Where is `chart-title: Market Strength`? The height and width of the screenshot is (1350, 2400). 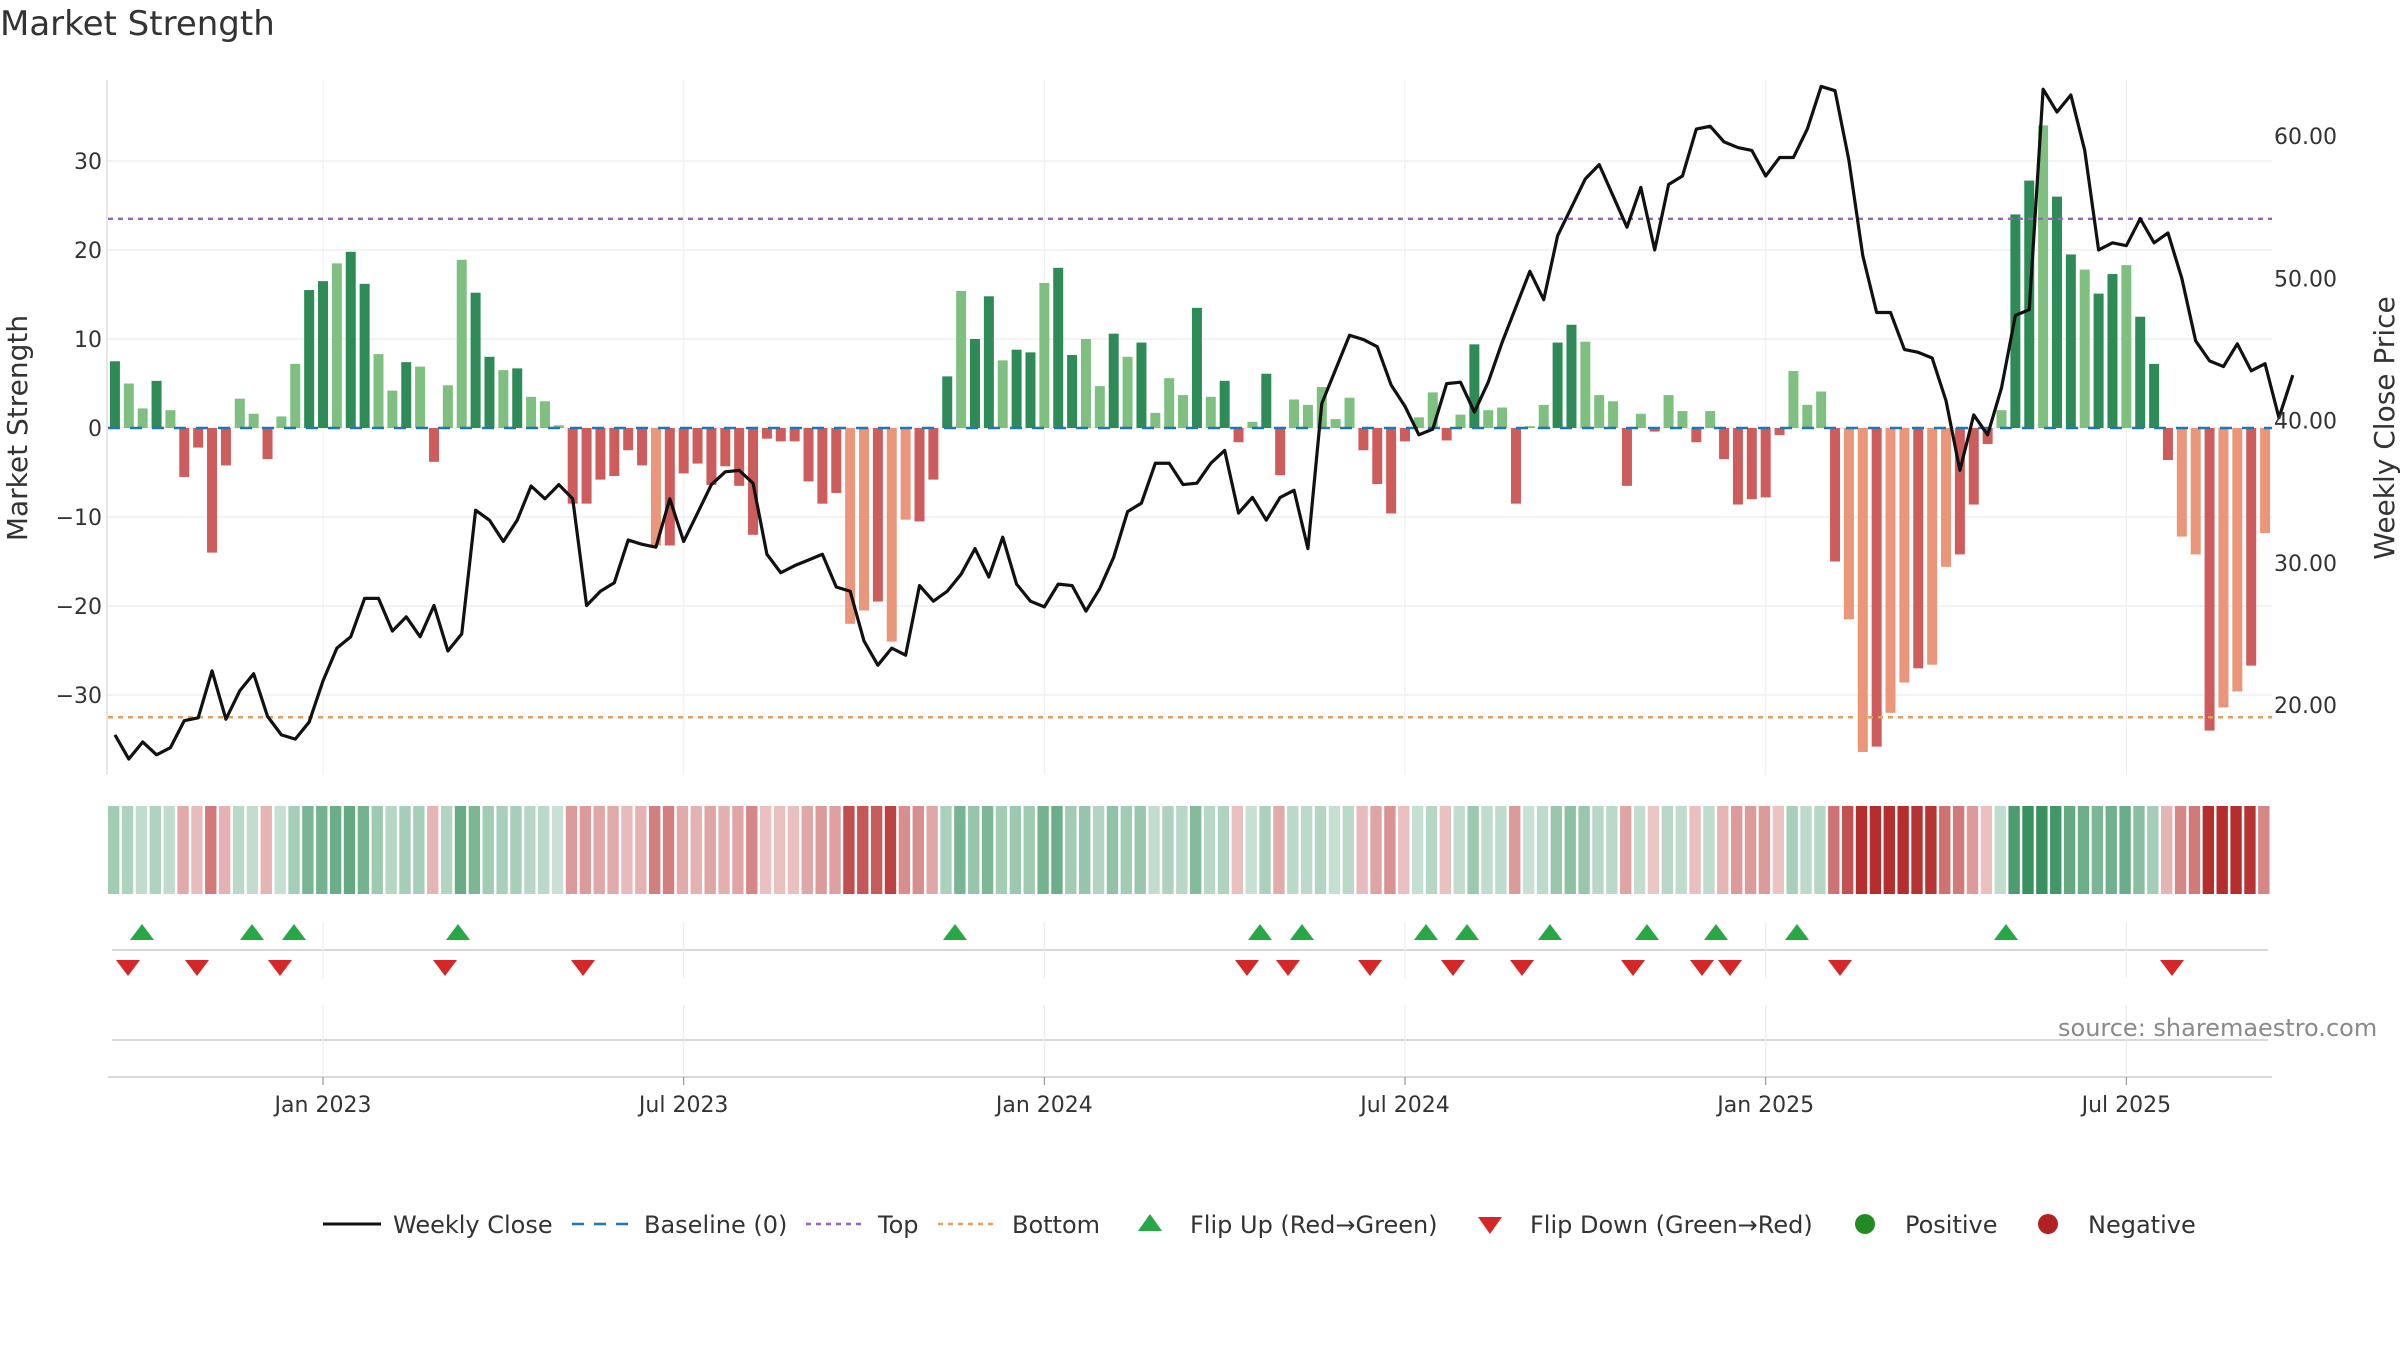
chart-title: Market Strength is located at coordinates (137, 24).